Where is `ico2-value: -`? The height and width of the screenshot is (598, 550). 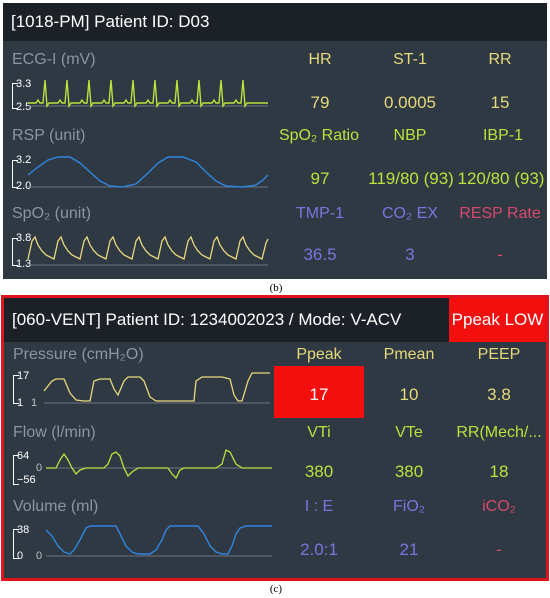 ico2-value: - is located at coordinates (499, 549).